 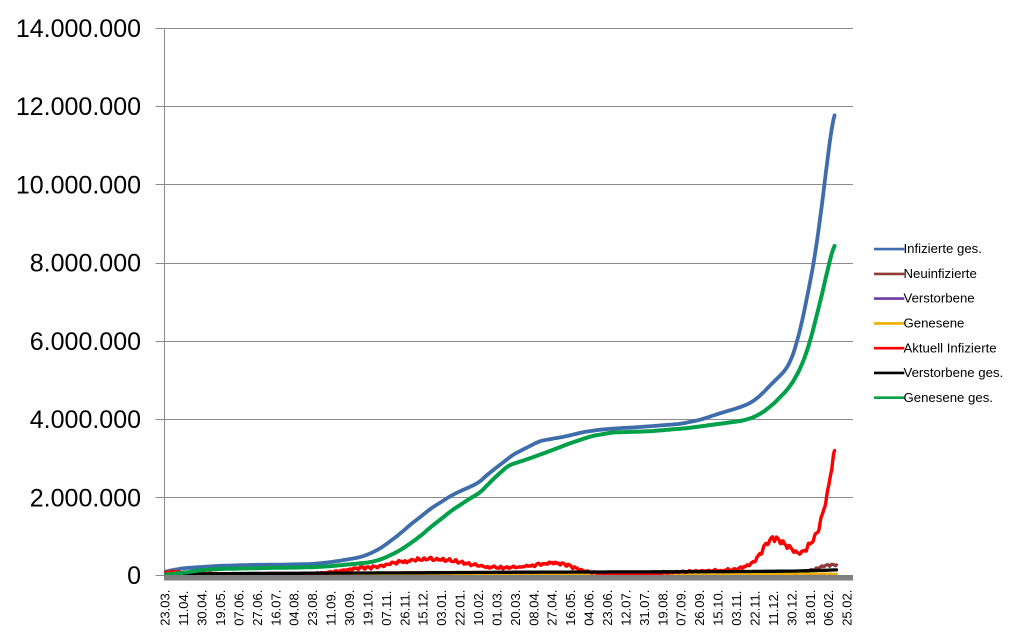 What do you see at coordinates (681, 608) in the screenshot?
I see `svg-text: 07.09.` at bounding box center [681, 608].